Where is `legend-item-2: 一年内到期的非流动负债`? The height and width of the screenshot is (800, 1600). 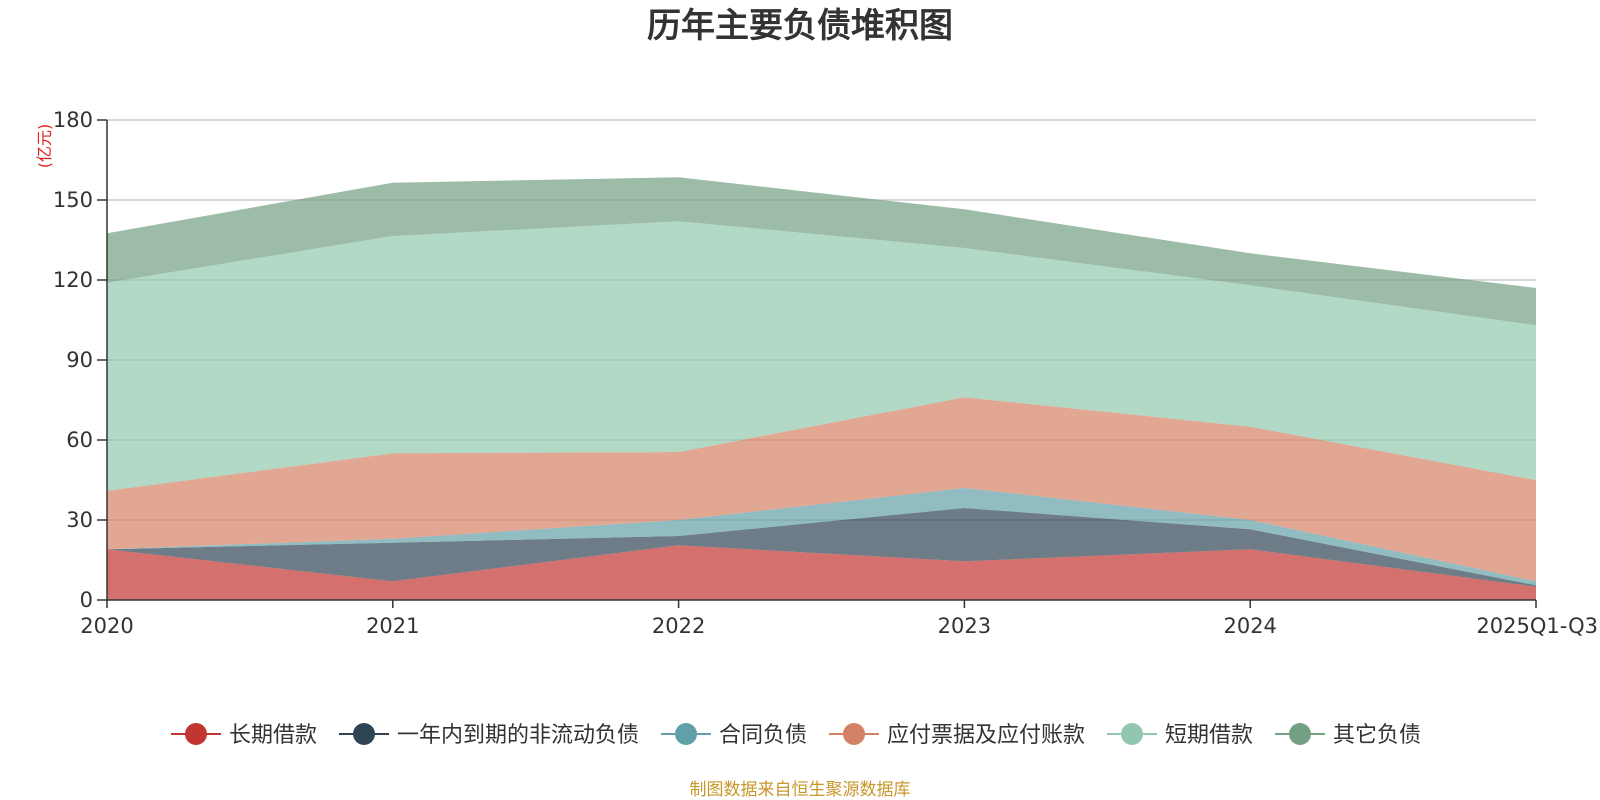 legend-item-2: 一年内到期的非流动负债 is located at coordinates (489, 735).